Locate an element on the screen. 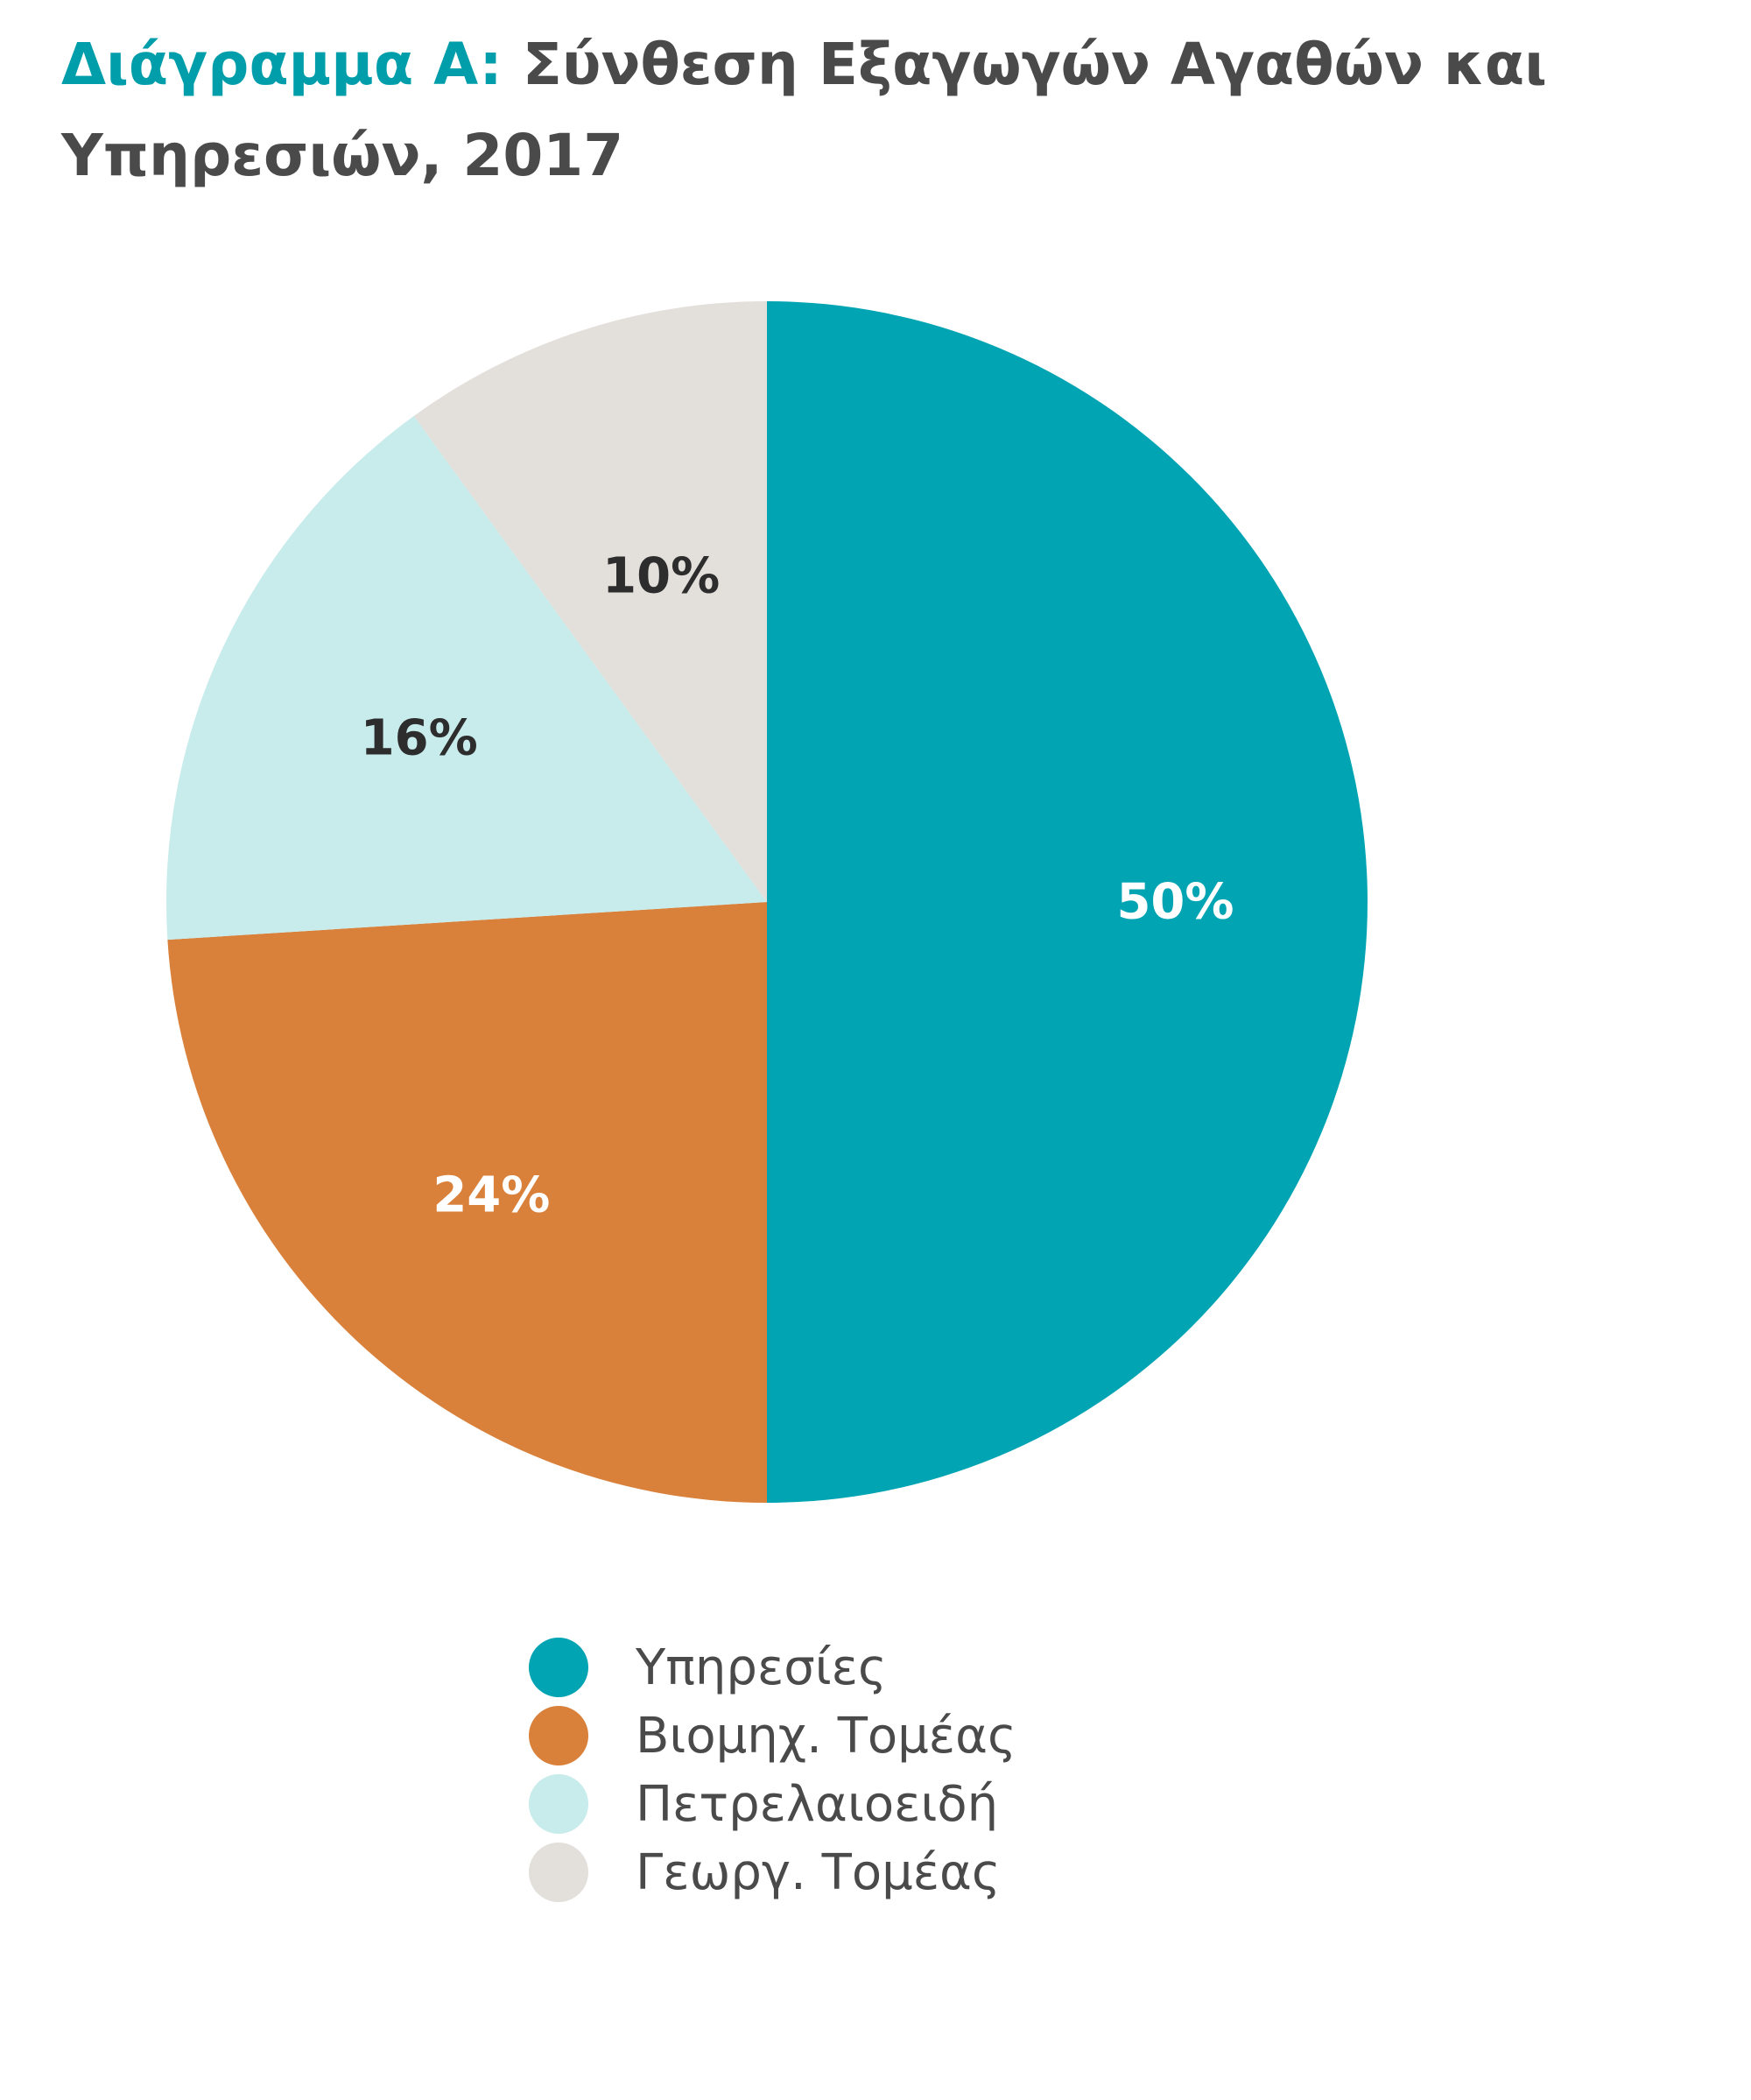  slice-value-label-2: 24% is located at coordinates (491, 1195).